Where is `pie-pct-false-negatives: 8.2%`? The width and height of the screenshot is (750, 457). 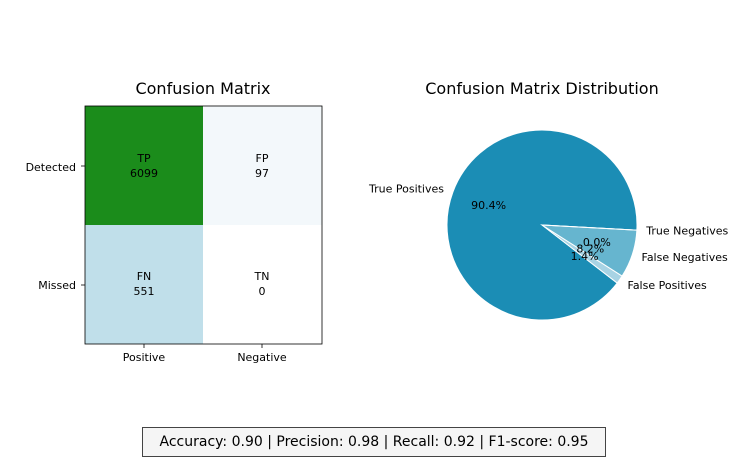 pie-pct-false-negatives: 8.2% is located at coordinates (590, 248).